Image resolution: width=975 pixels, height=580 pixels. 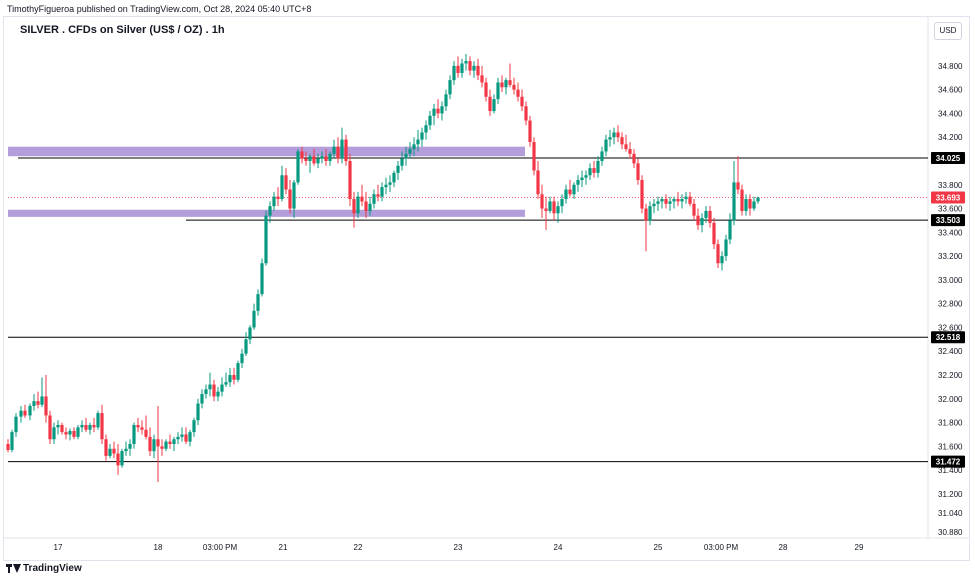 What do you see at coordinates (44, 568) in the screenshot?
I see `tradingview-logo: TradingView` at bounding box center [44, 568].